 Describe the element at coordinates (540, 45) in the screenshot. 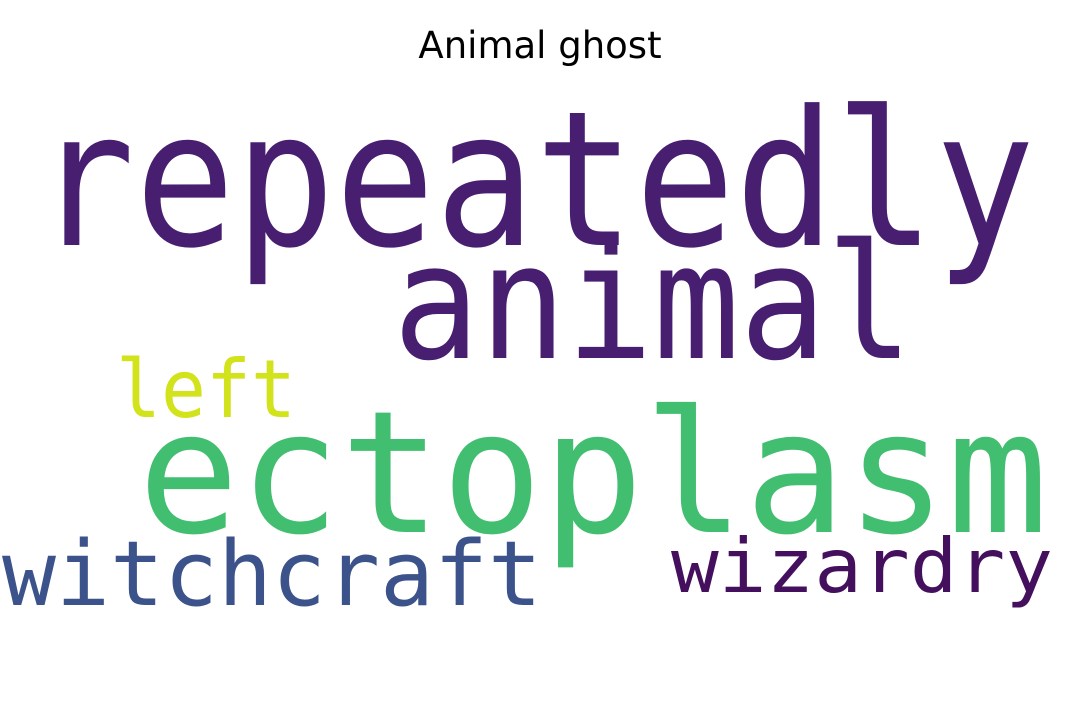

I see `page-title: Animal ghost` at that location.